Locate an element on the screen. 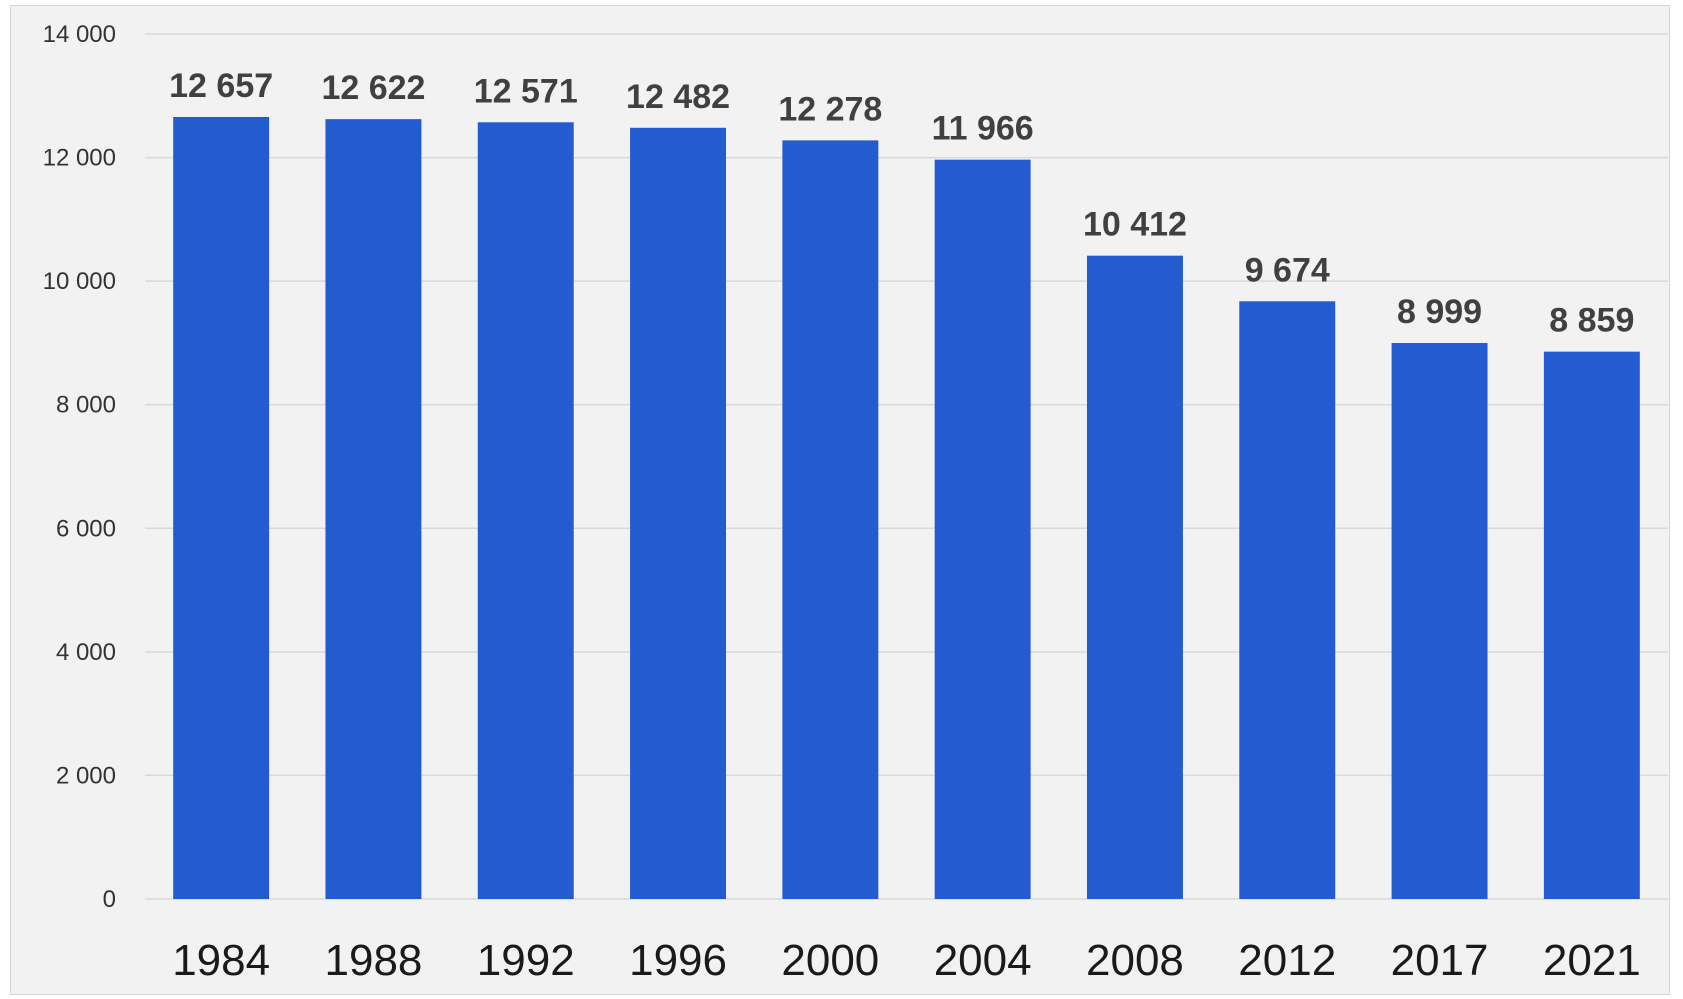 This screenshot has width=1683, height=999. x-tick-label: 2017 is located at coordinates (1440, 960).